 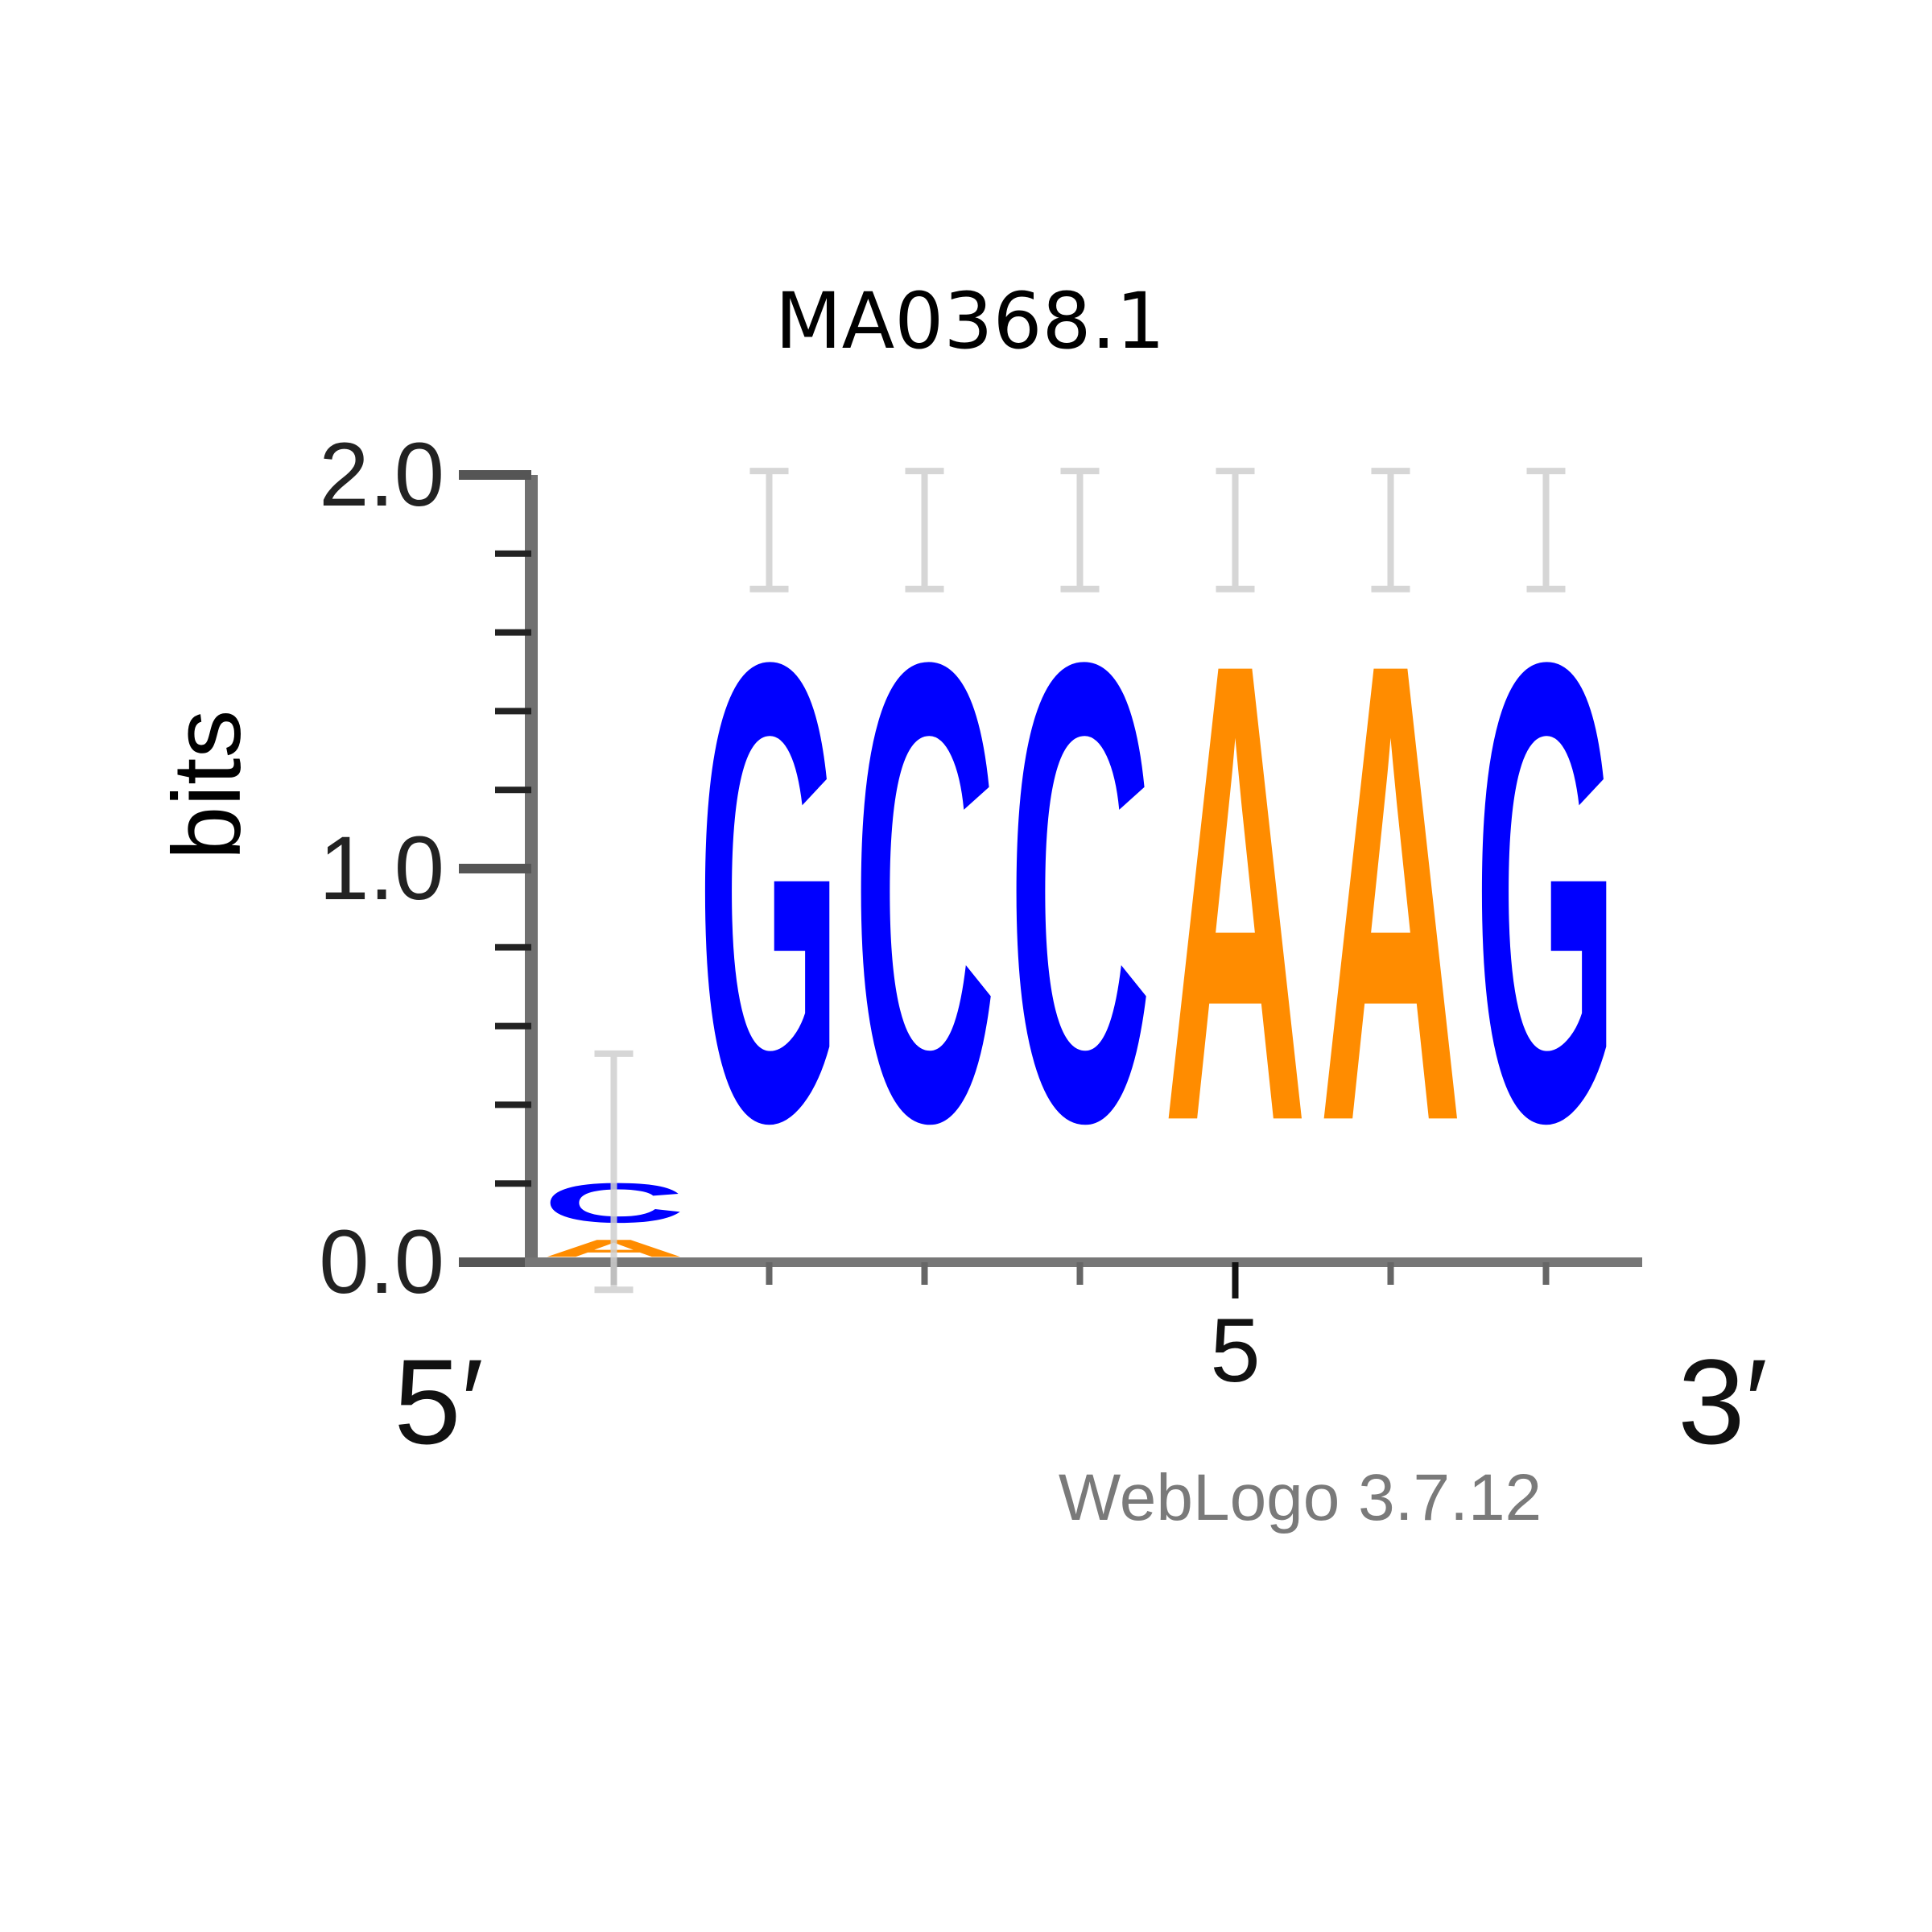 I want to click on stack-position-7: G, so click(x=1546, y=863).